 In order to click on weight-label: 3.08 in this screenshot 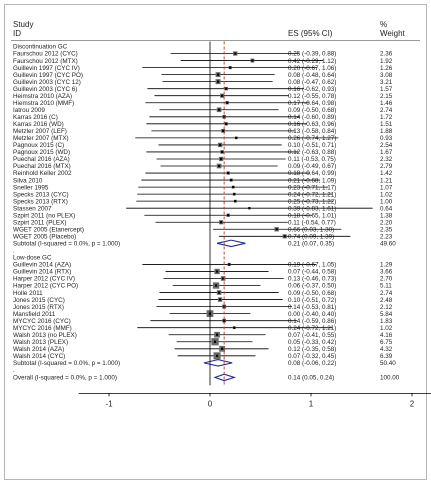, I will do `click(386, 75)`.